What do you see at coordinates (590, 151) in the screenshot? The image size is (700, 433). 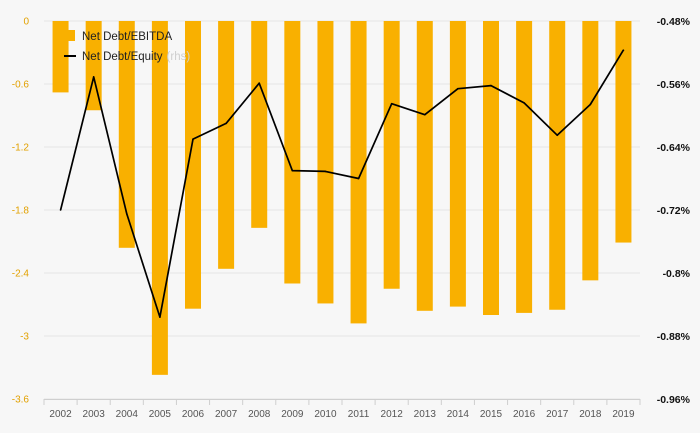 I see `bar-2018` at bounding box center [590, 151].